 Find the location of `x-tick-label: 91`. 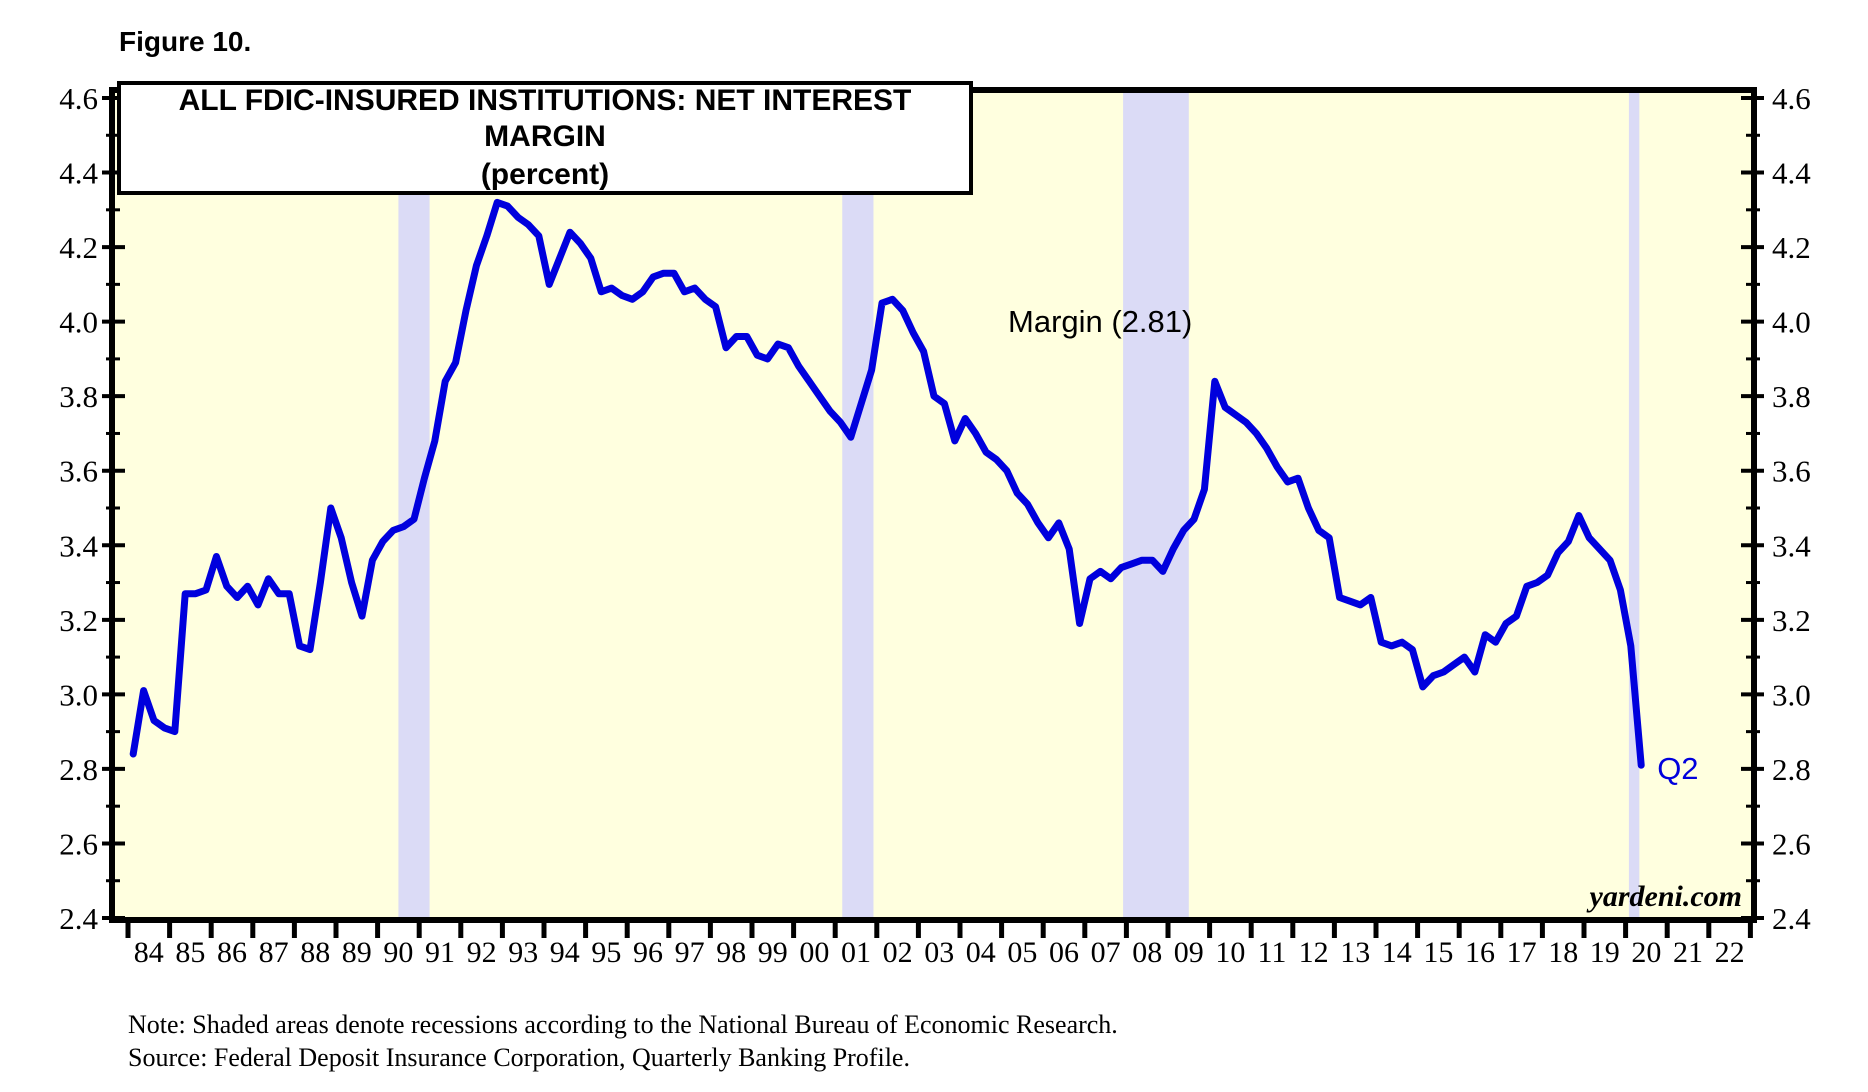

x-tick-label: 91 is located at coordinates (440, 952).